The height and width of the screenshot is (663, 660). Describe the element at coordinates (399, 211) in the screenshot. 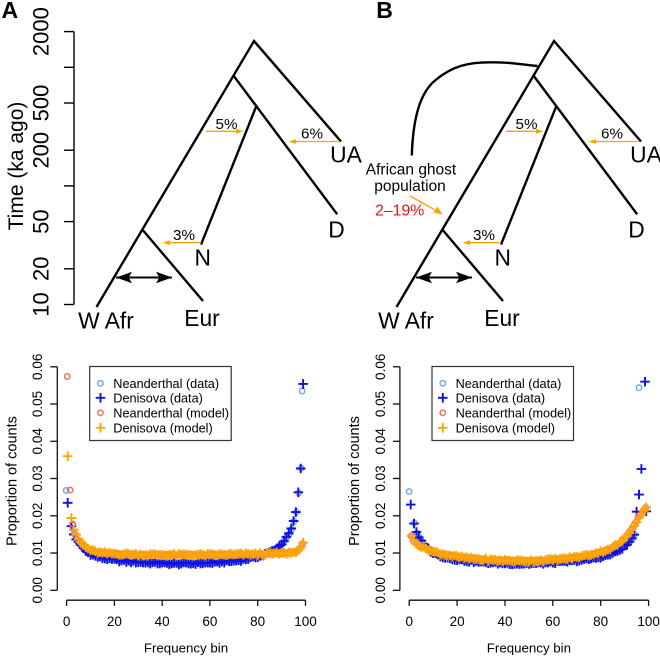

I see `svg-text: 2–19%` at that location.